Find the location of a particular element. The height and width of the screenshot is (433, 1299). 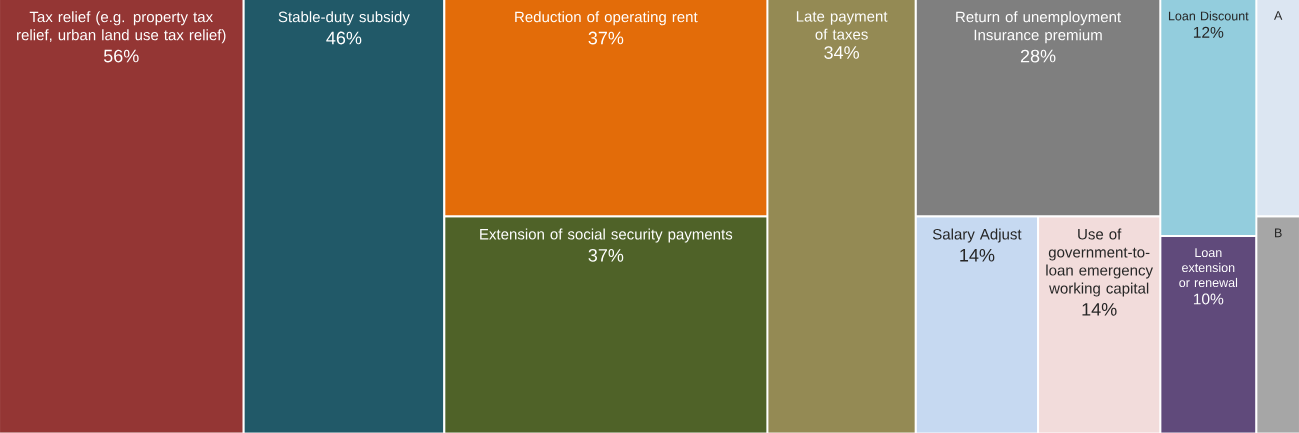

category-label: Salary Adjust is located at coordinates (977, 235).